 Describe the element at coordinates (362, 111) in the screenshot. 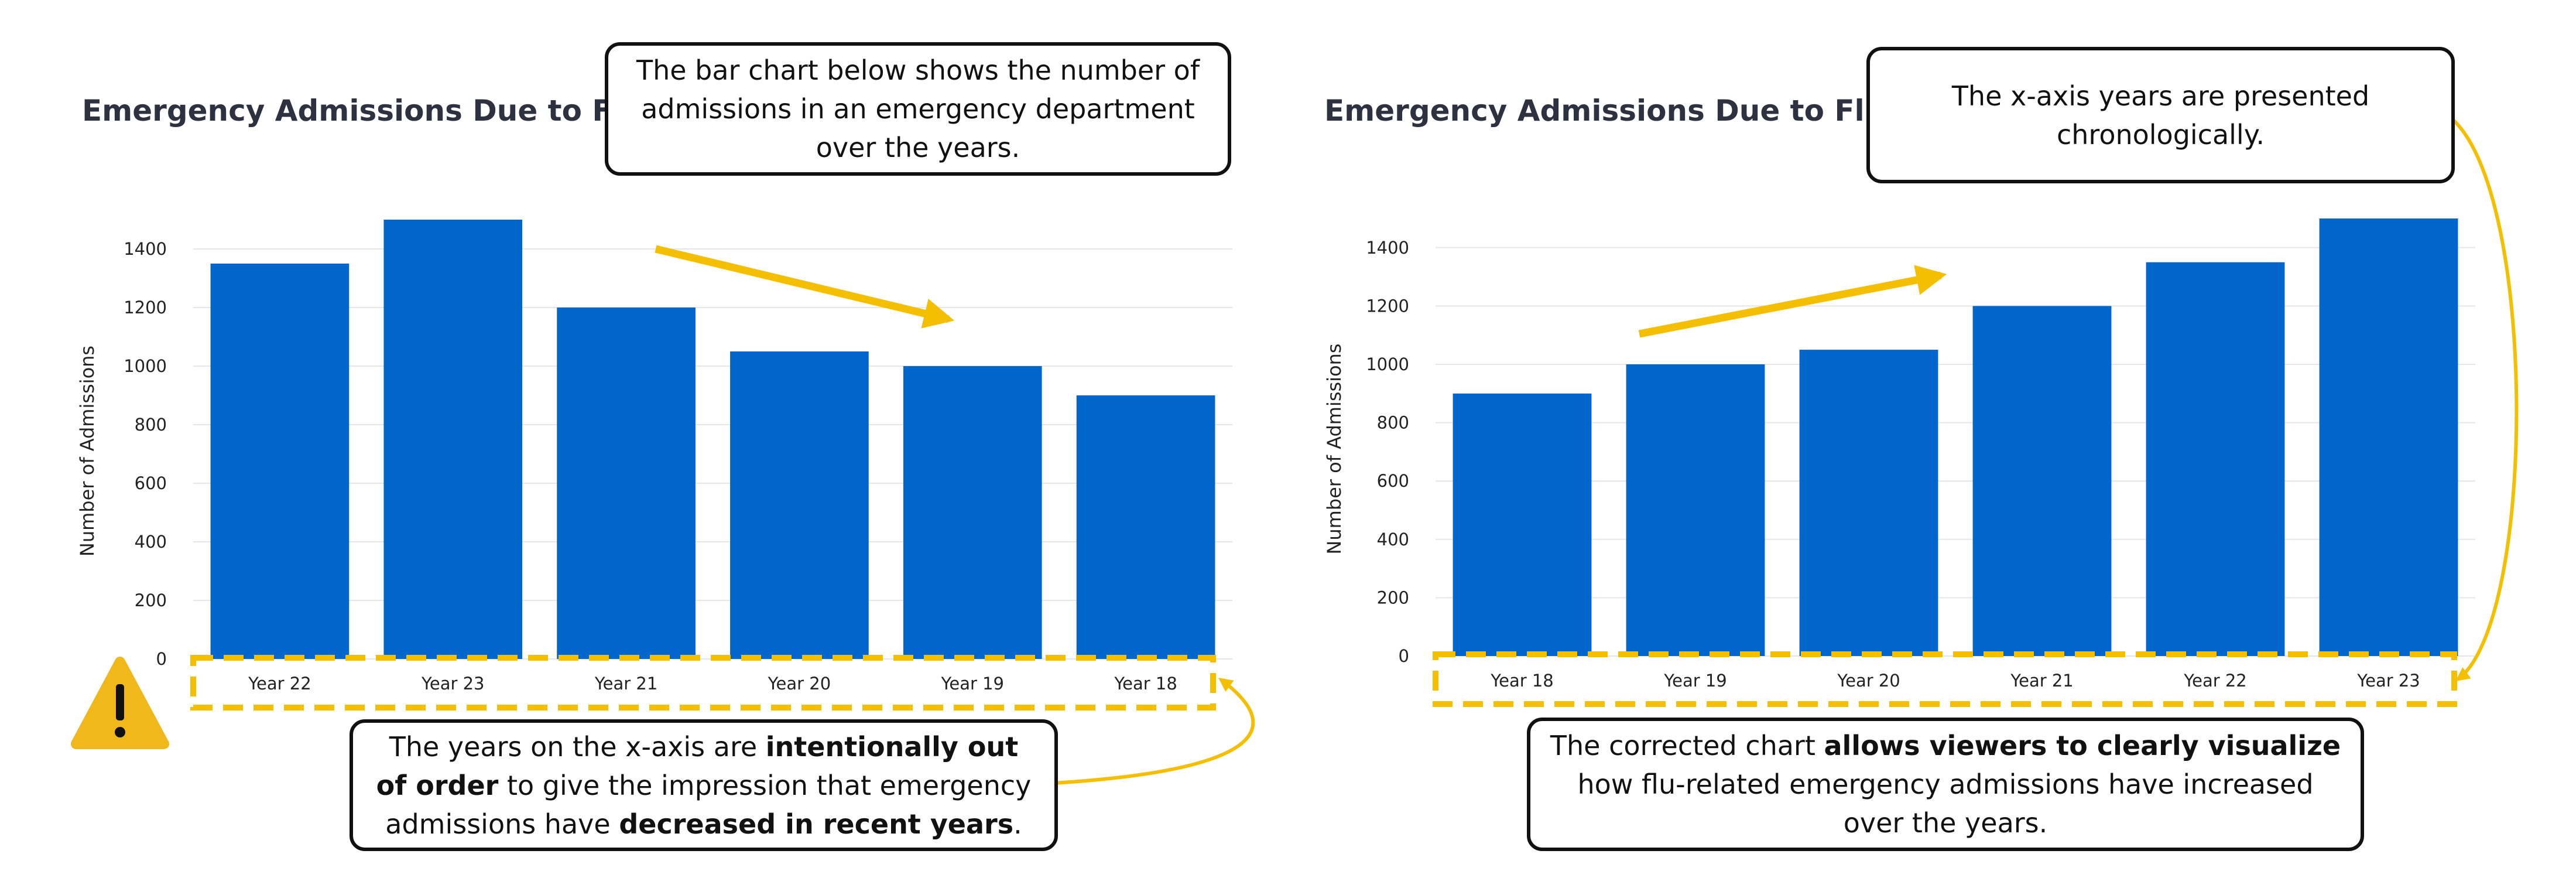

I see `left-chart-title: Emergency Admissions Due to Flu` at that location.